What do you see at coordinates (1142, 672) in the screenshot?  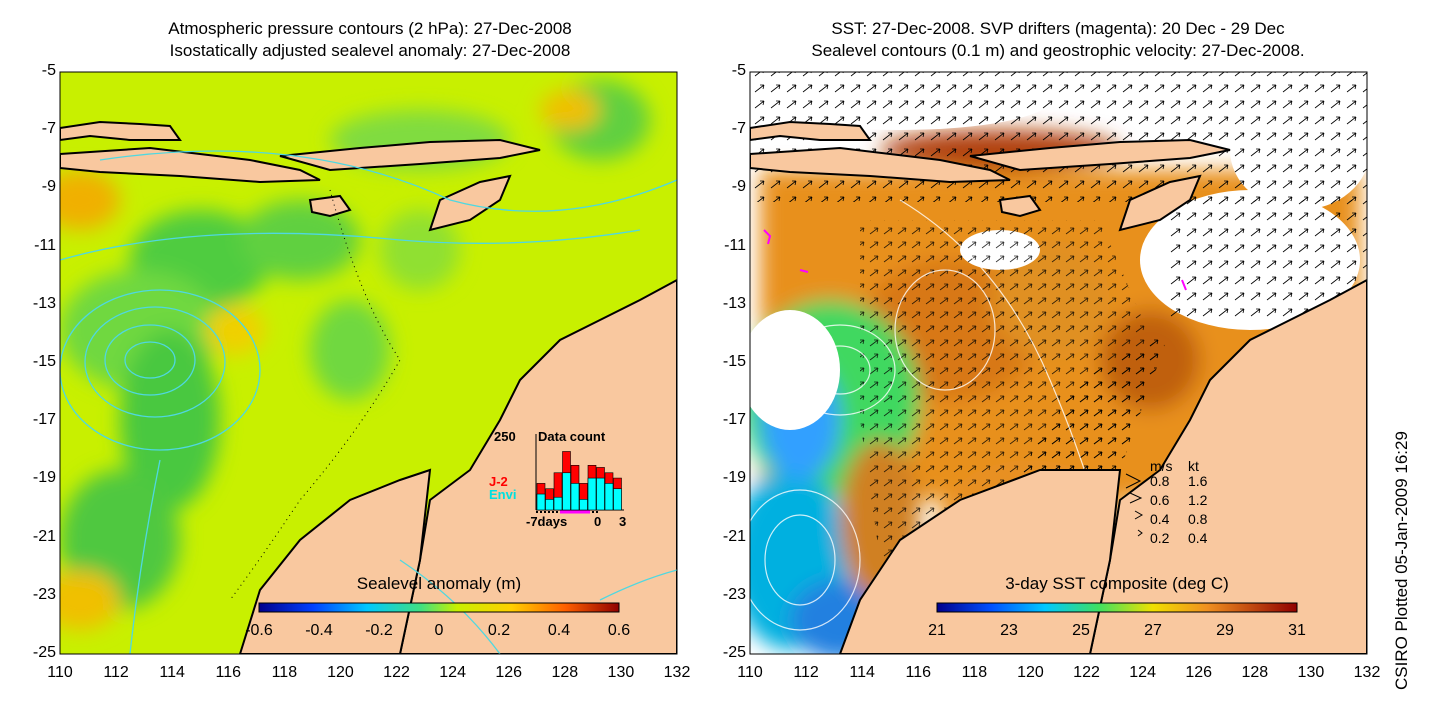 I see `right-x-tick: 124` at bounding box center [1142, 672].